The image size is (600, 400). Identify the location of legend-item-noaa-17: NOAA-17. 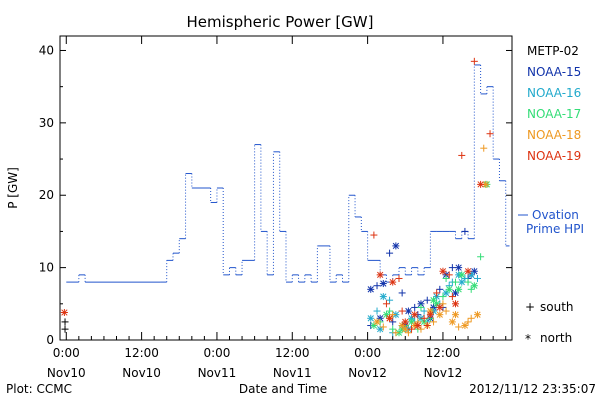
(554, 114).